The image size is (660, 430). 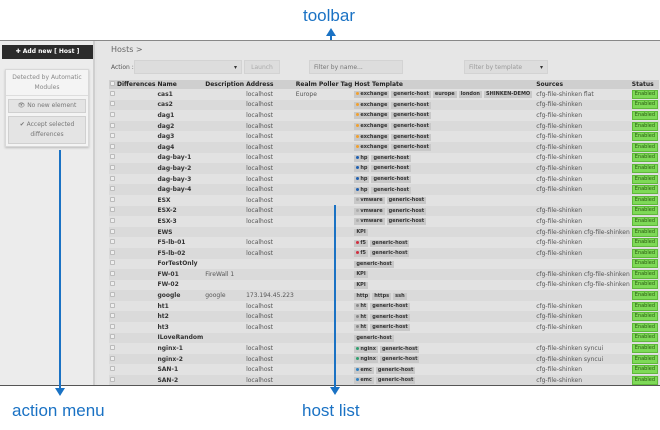 What do you see at coordinates (180, 105) in the screenshot?
I see `host-name: cas2` at bounding box center [180, 105].